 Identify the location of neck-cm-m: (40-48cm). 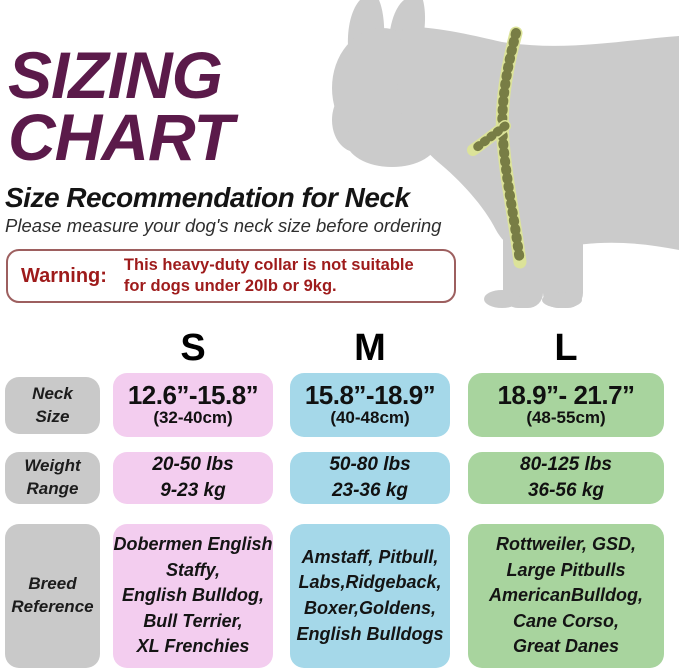
(370, 418).